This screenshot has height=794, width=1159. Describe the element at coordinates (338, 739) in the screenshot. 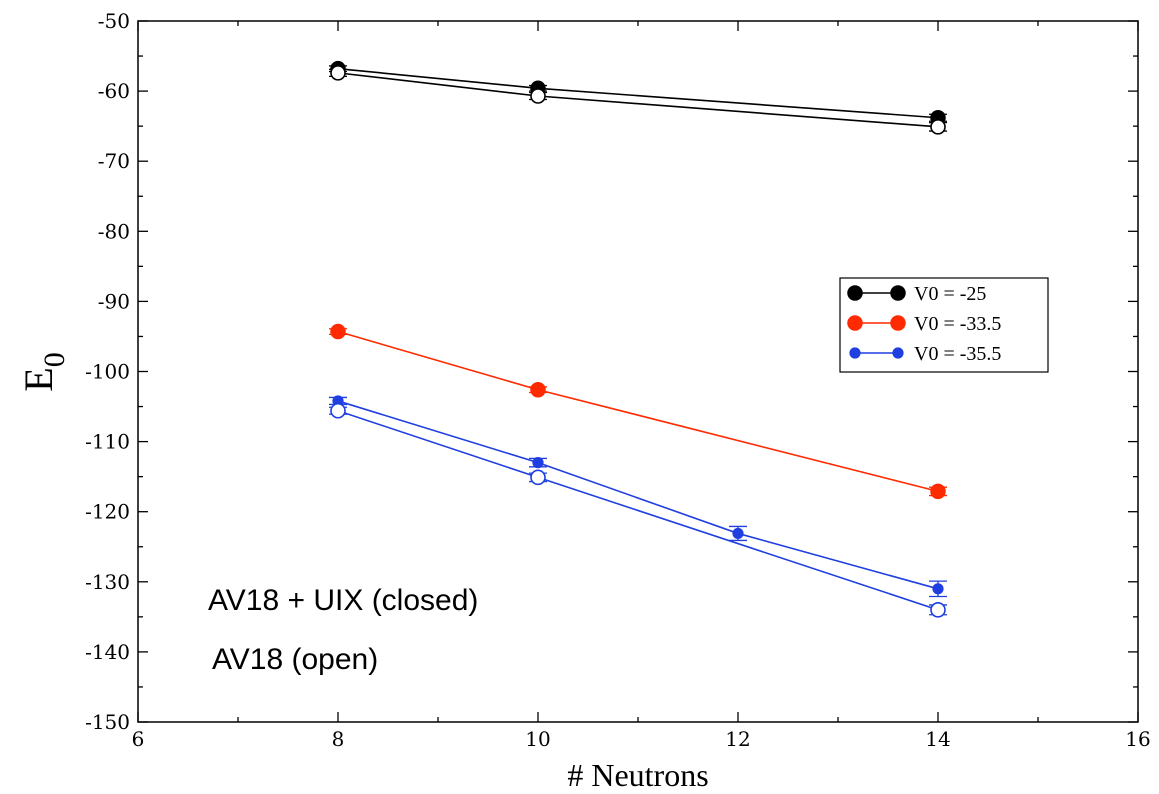

I see `x-tick-label: 8` at that location.